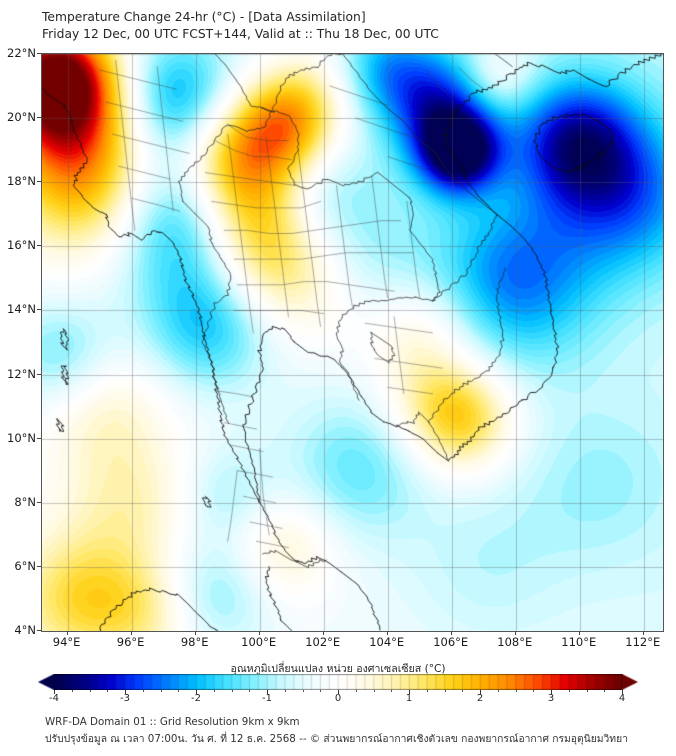 The height and width of the screenshot is (756, 676). Describe the element at coordinates (21, 373) in the screenshot. I see `y-axis-tick-label: 12°N` at that location.